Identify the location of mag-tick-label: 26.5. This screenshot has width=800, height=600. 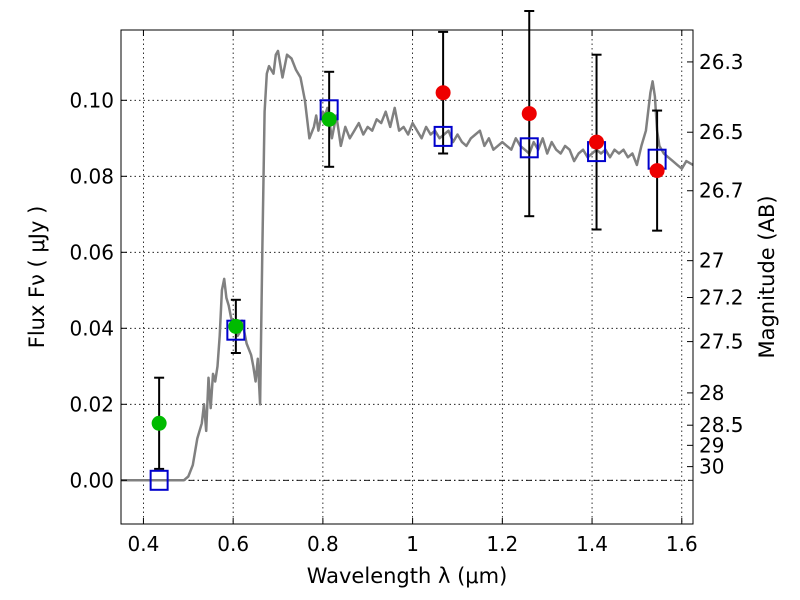
(721, 132).